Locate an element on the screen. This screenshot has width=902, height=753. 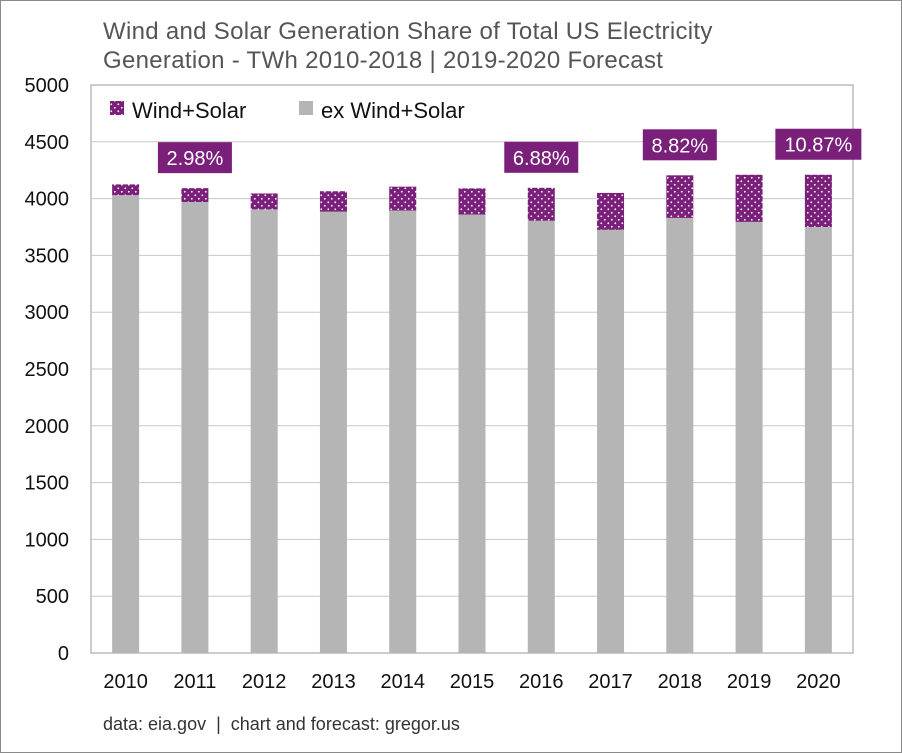
y-tick-label: 5000 is located at coordinates (47, 86).